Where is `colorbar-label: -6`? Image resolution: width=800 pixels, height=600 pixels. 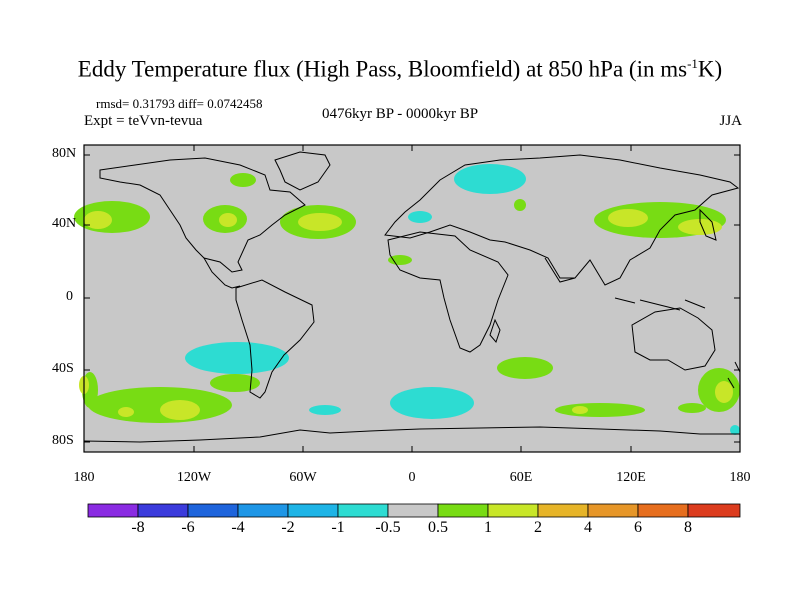 colorbar-label: -6 is located at coordinates (188, 527).